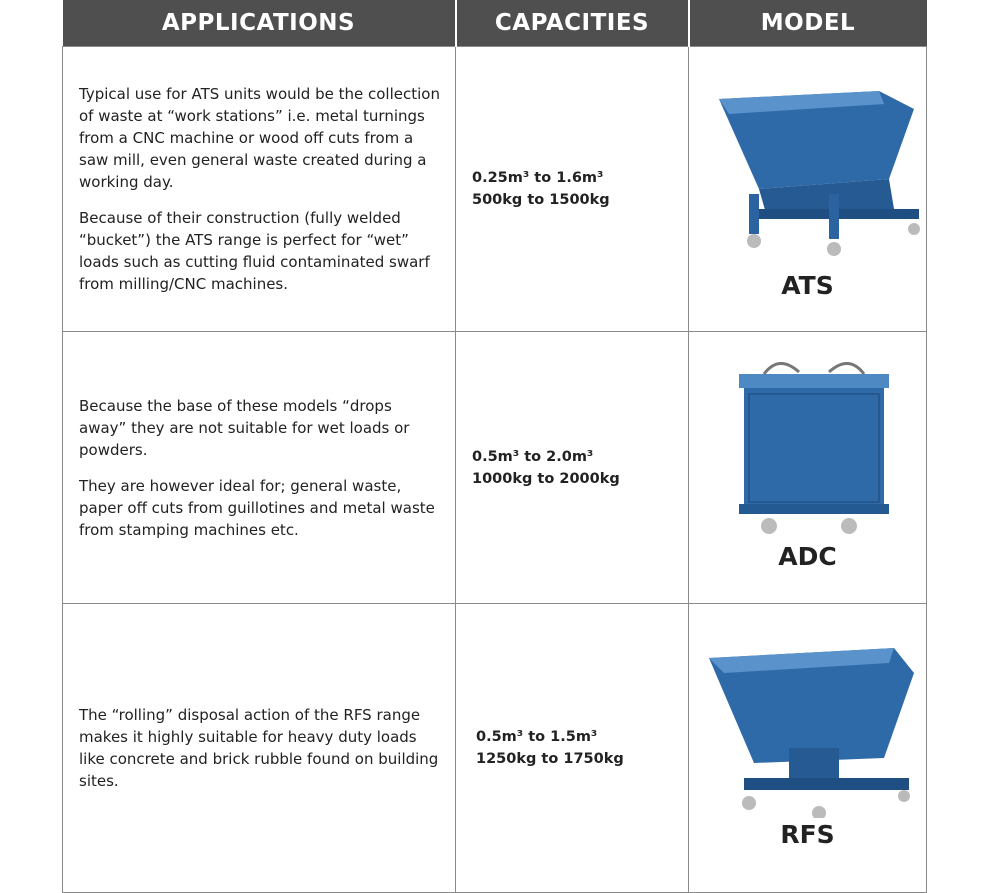 Image resolution: width=989 pixels, height=893 pixels. What do you see at coordinates (541, 200) in the screenshot?
I see `capacity-line: 500kg to 1500kg` at bounding box center [541, 200].